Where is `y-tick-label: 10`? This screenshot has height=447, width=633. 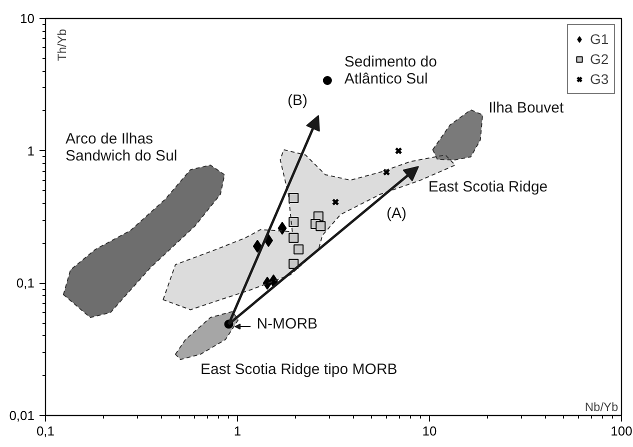
y-tick-label: 10 is located at coordinates (27, 18).